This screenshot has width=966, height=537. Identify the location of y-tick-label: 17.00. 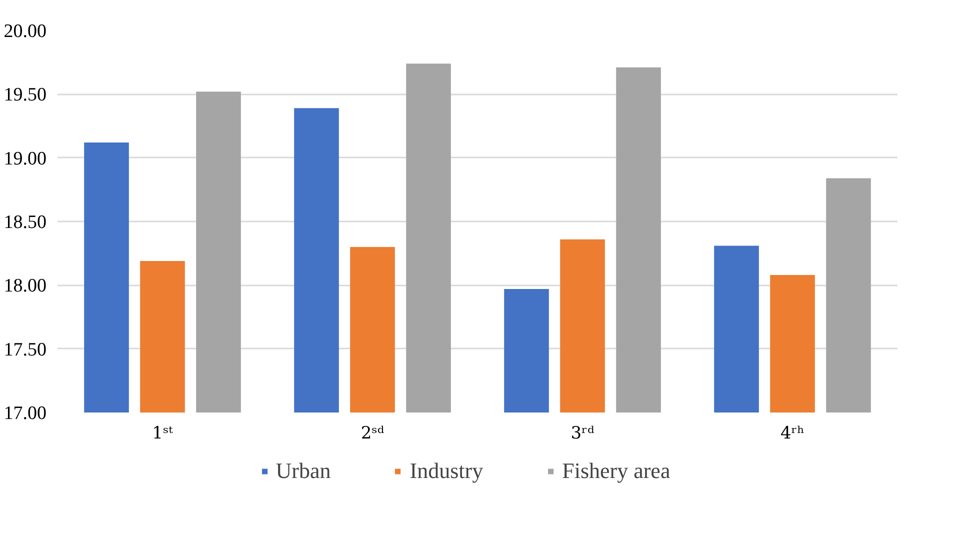
(25, 413).